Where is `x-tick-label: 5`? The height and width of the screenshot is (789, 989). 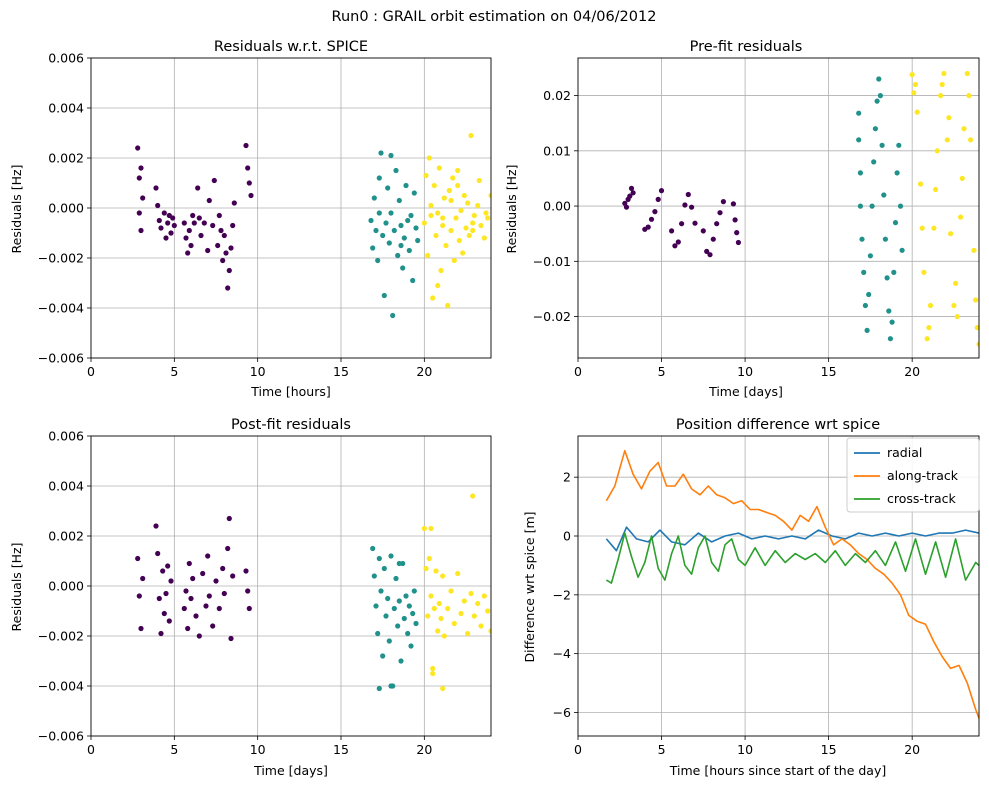 x-tick-label: 5 is located at coordinates (174, 749).